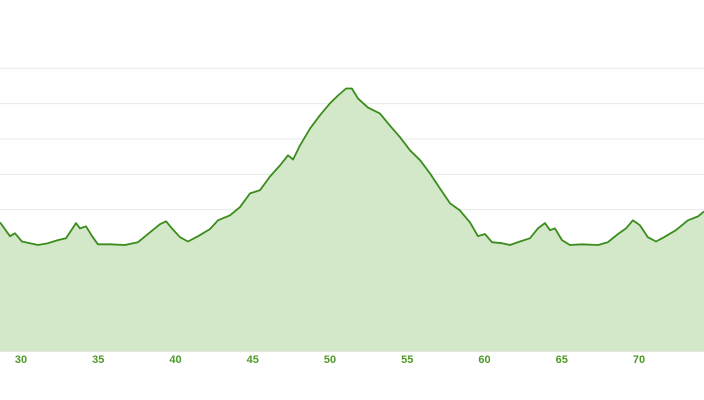 This screenshot has width=704, height=400. What do you see at coordinates (175, 360) in the screenshot?
I see `x-tick-label: 40` at bounding box center [175, 360].